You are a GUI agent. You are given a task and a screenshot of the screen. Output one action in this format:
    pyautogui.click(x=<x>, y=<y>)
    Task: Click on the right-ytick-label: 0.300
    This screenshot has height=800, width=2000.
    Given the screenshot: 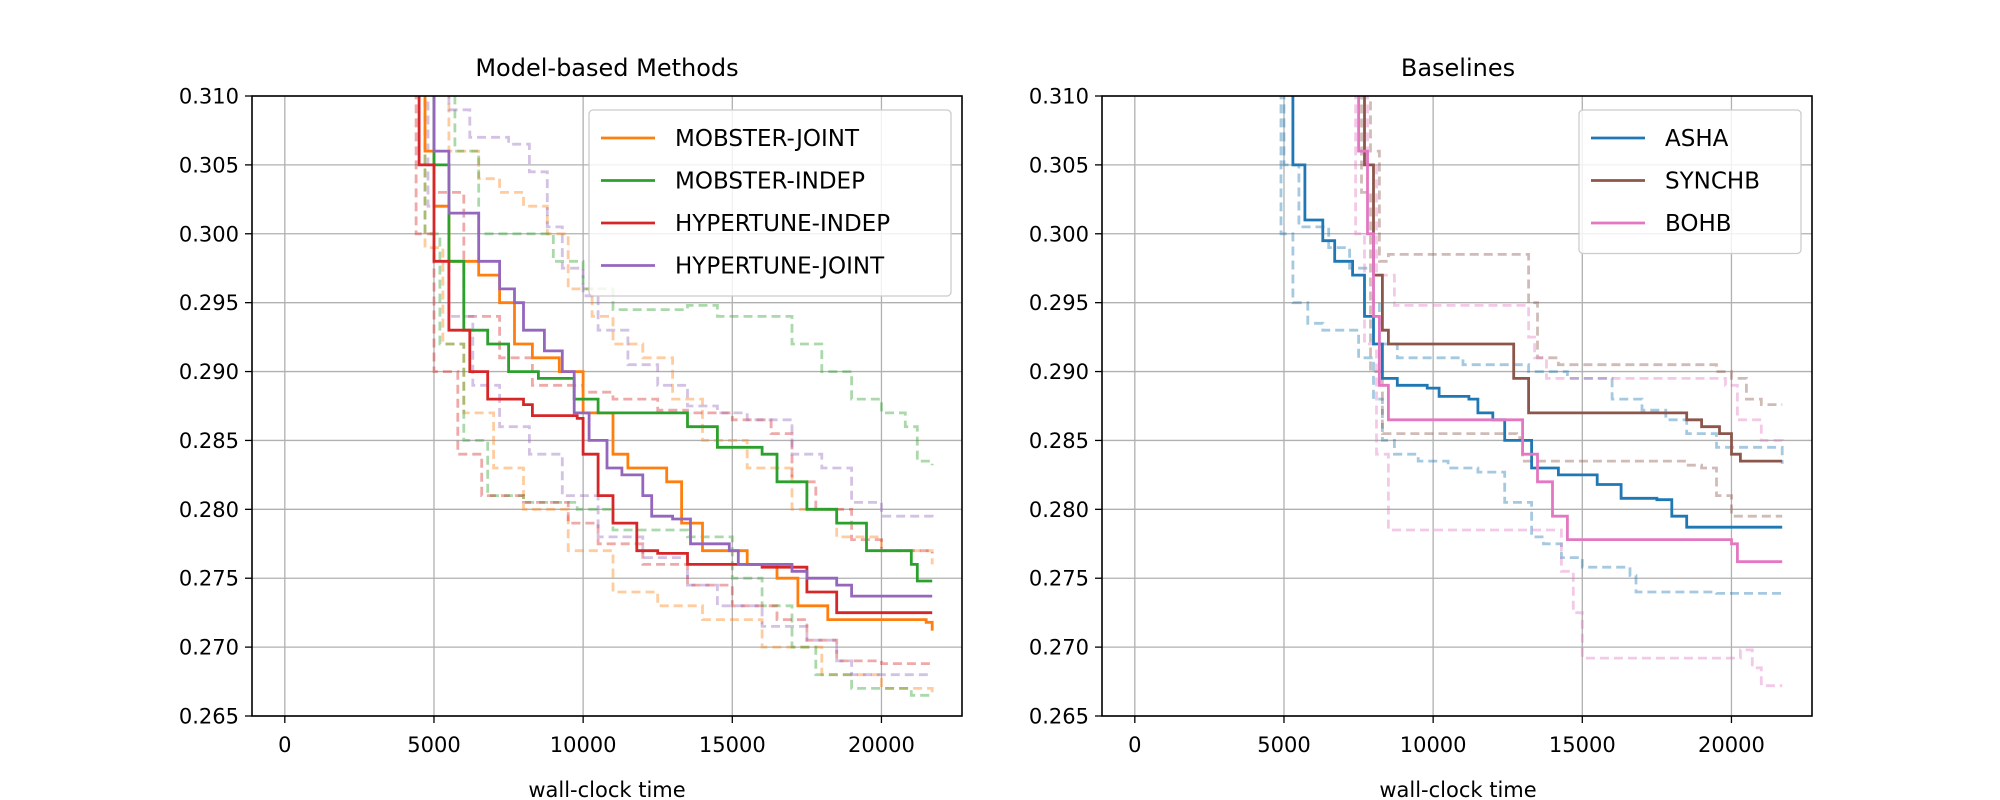 What is the action you would take?
    pyautogui.click(x=1059, y=234)
    